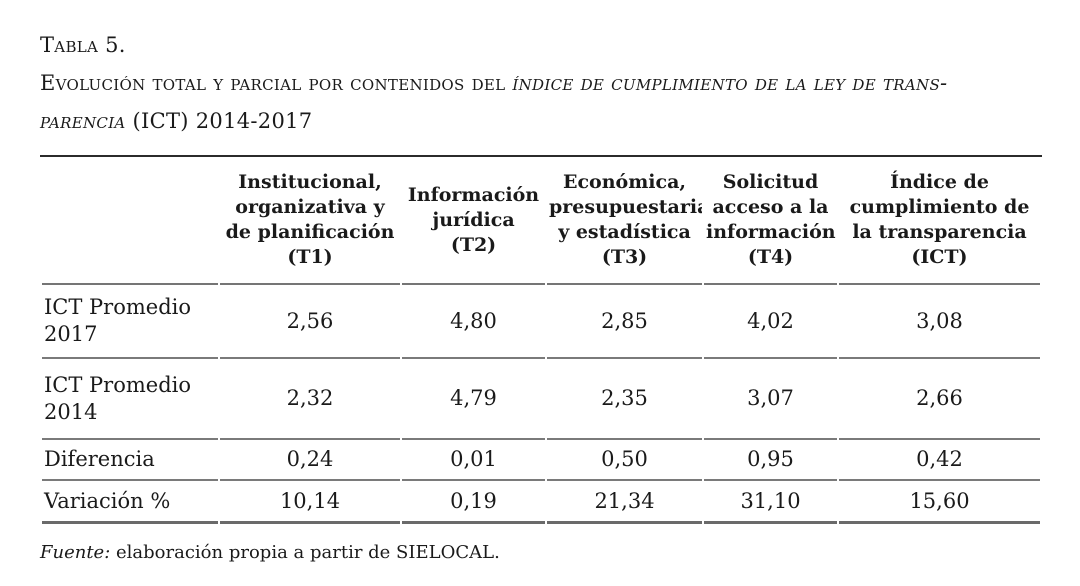 The image size is (1080, 586). What do you see at coordinates (770, 221) in the screenshot?
I see `column-header-t4: Solicitud acceso a la información (T4)` at bounding box center [770, 221].